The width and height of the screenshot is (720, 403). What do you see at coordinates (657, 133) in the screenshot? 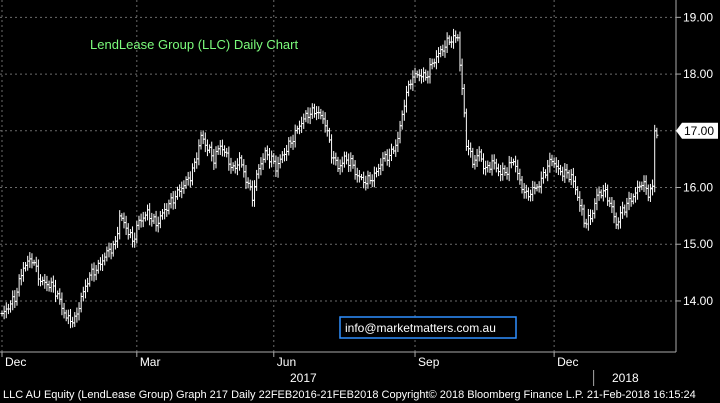
I see `ohlc-bar` at bounding box center [657, 133].